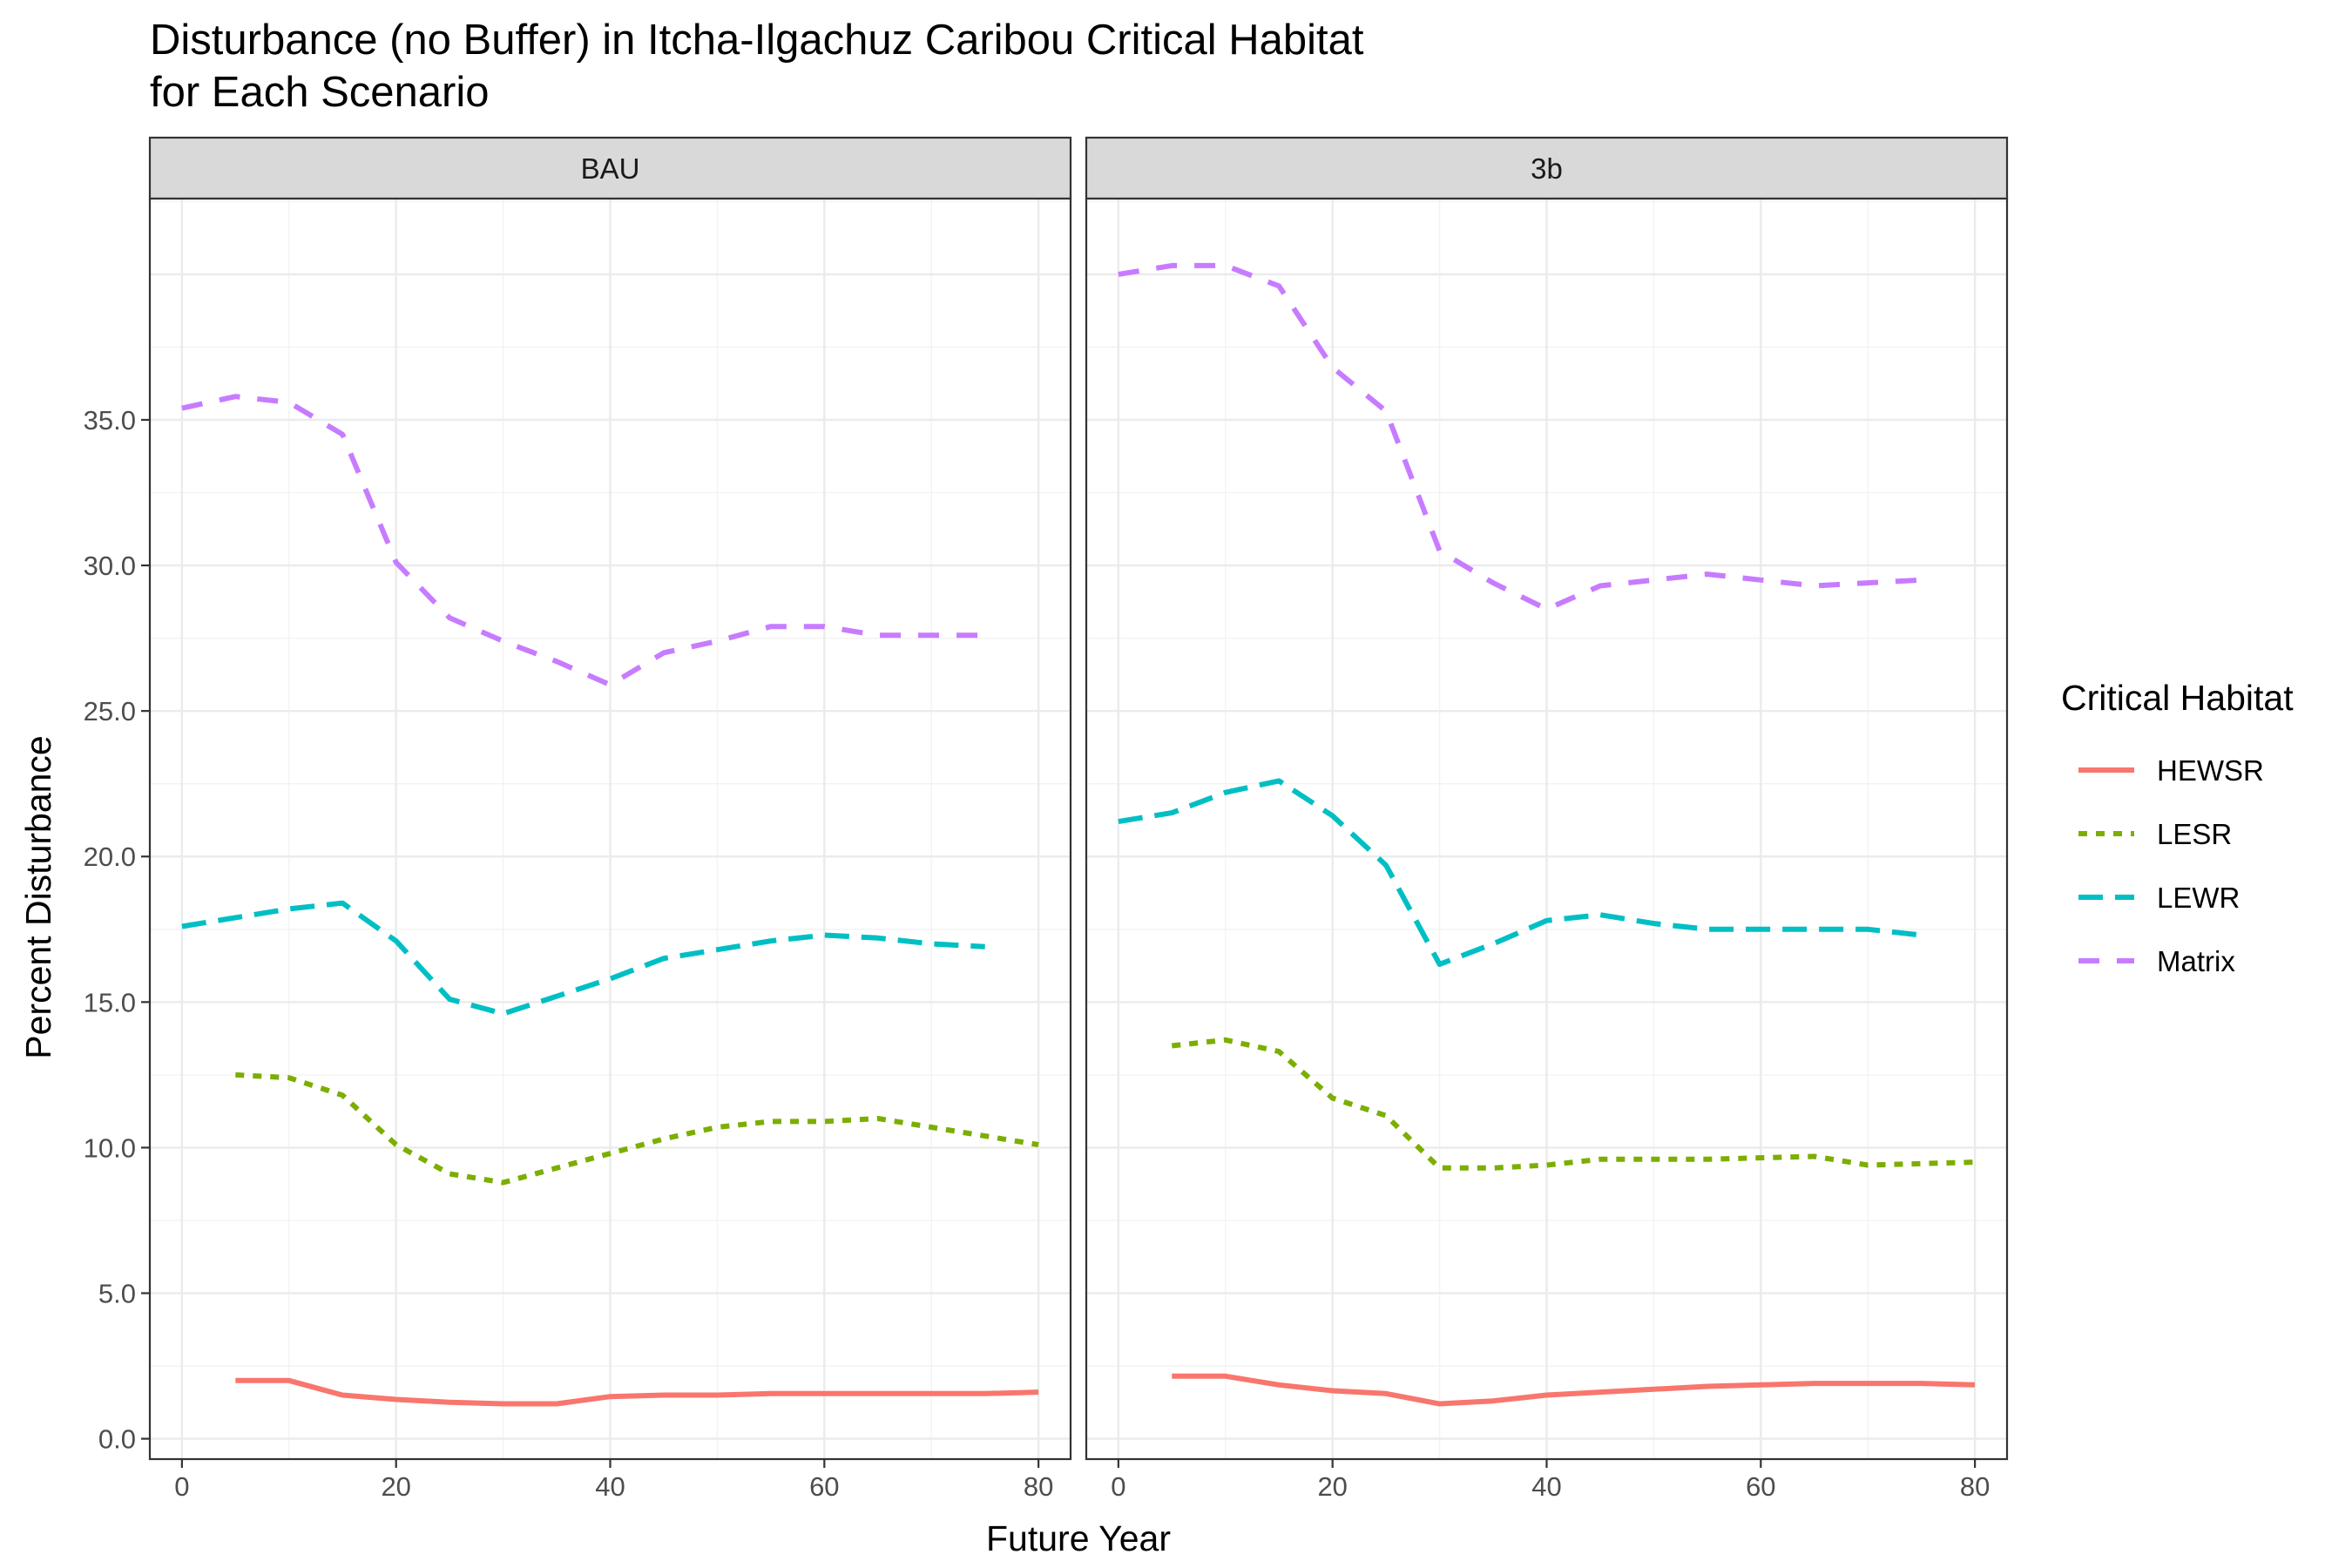 The height and width of the screenshot is (1568, 2352). I want to click on y-tick-label: 35.0, so click(110, 420).